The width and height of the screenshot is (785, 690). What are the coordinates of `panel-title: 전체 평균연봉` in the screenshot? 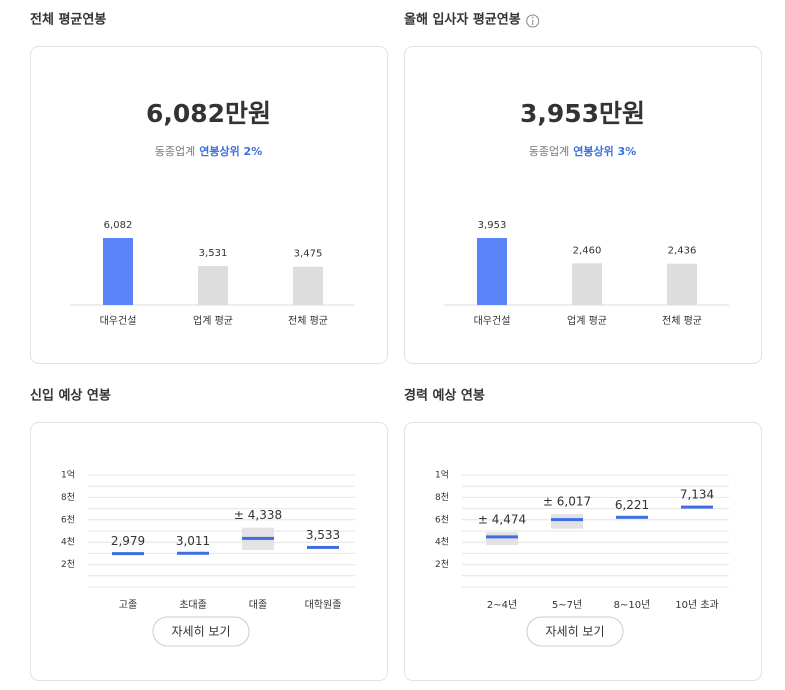 It's located at (68, 20).